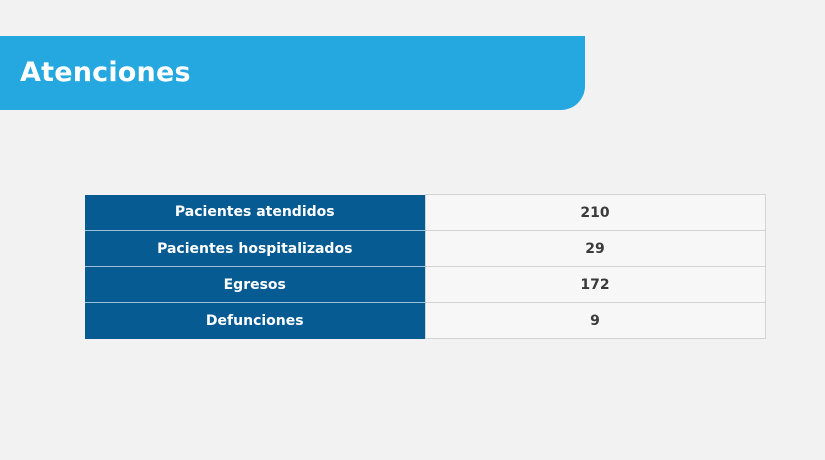 The image size is (825, 460). What do you see at coordinates (255, 284) in the screenshot?
I see `row-label: Egresos` at bounding box center [255, 284].